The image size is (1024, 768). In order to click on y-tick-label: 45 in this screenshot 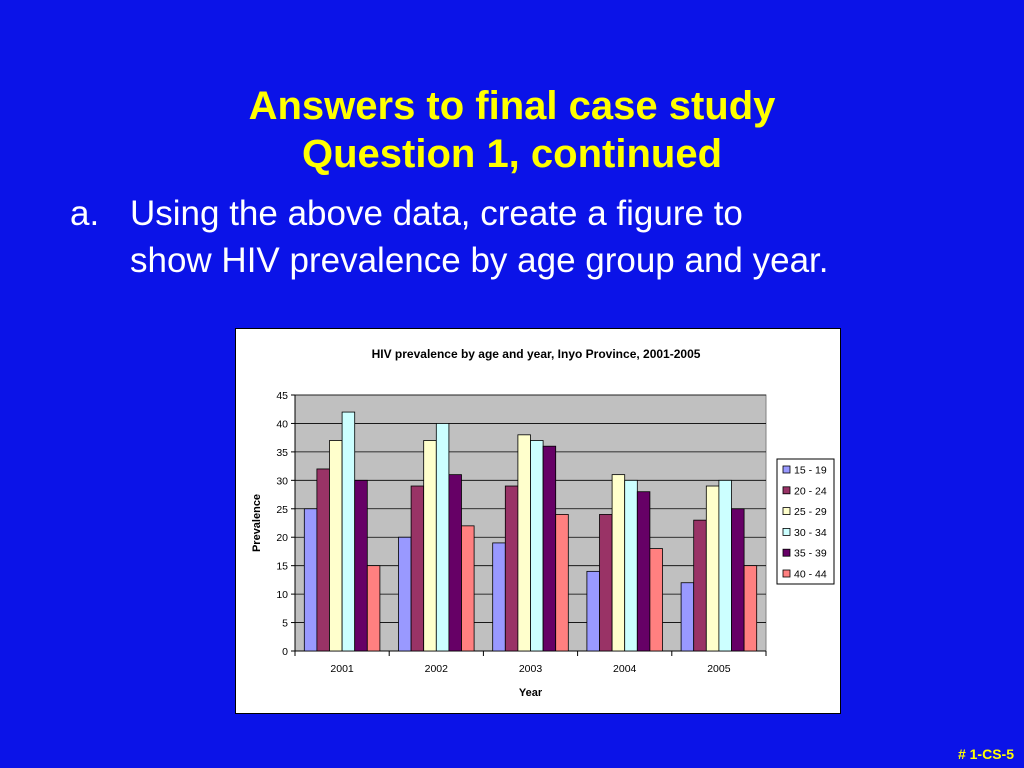, I will do `click(282, 396)`.